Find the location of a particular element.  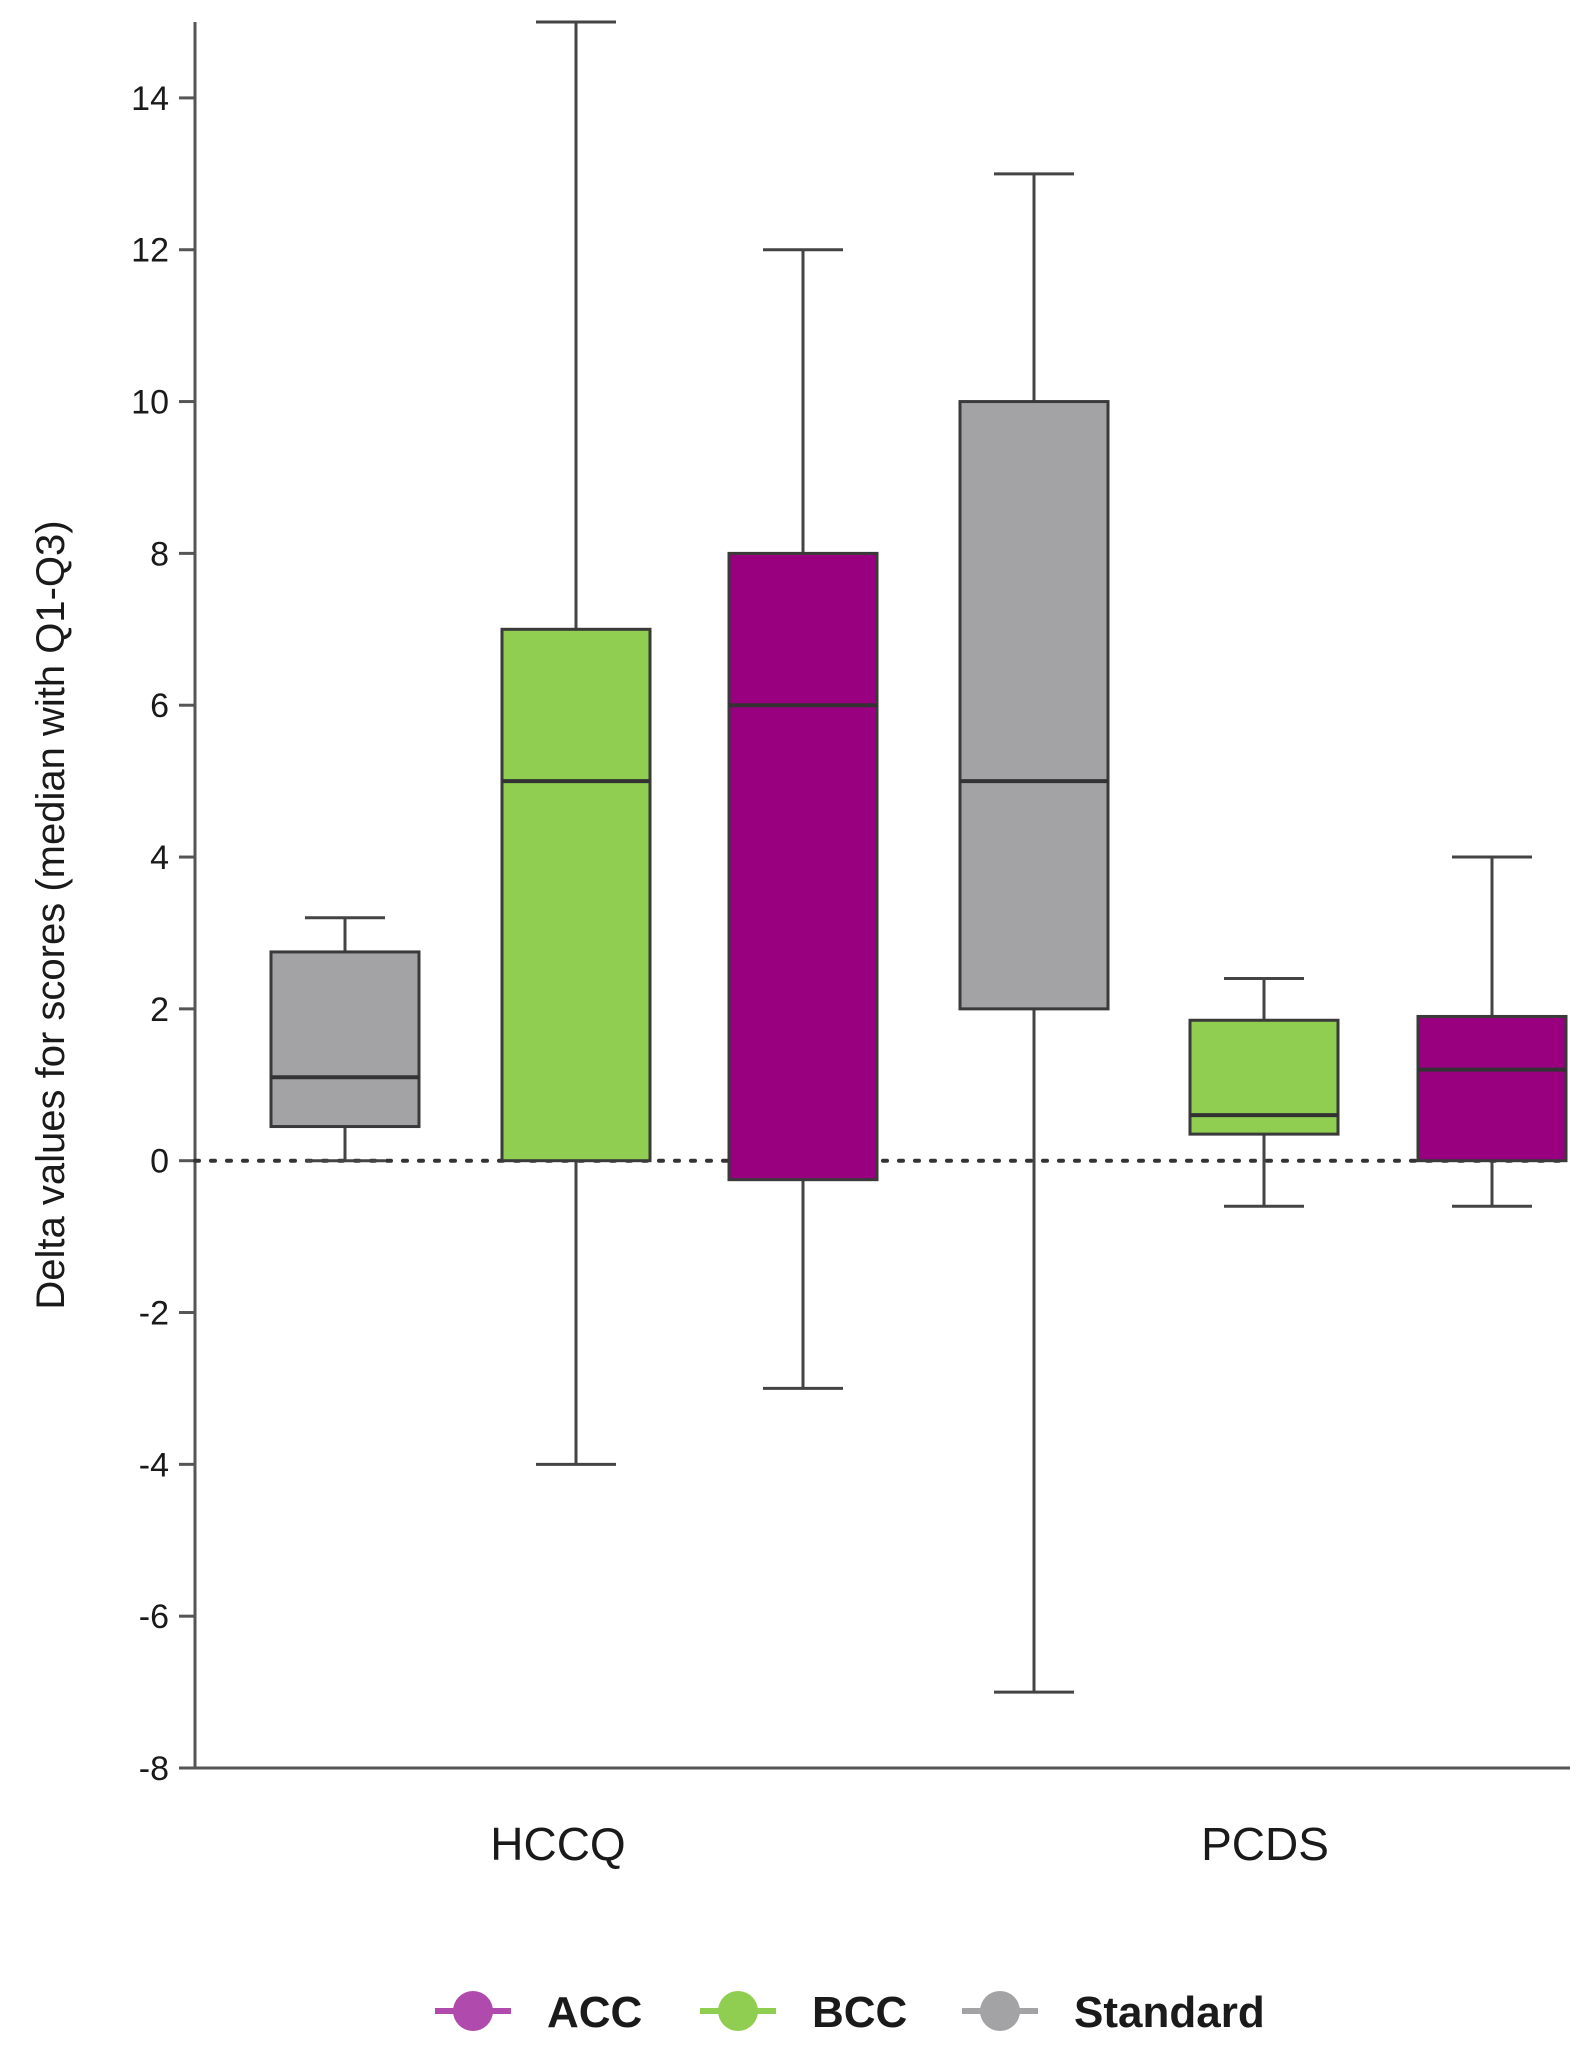

box-standard-hccq is located at coordinates (345, 1039).